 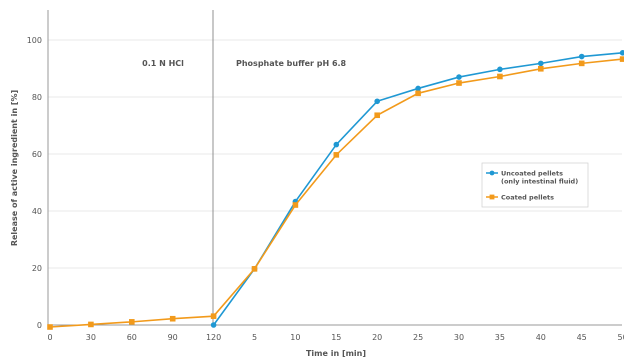 What do you see at coordinates (37, 154) in the screenshot?
I see `y-tick-label: 60` at bounding box center [37, 154].